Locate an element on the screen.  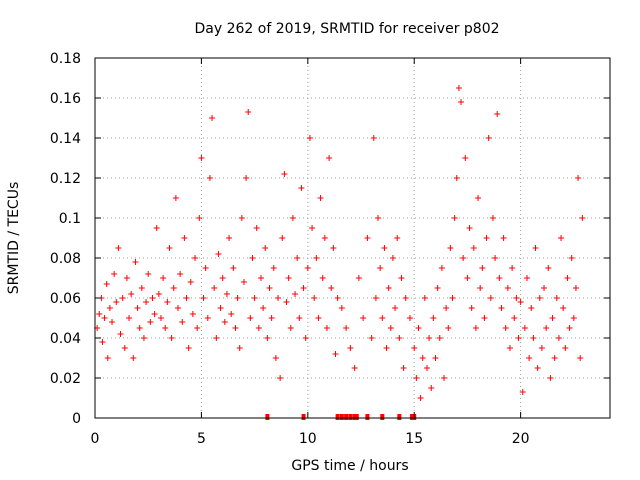
x-tick-label: 10 is located at coordinates (308, 439).